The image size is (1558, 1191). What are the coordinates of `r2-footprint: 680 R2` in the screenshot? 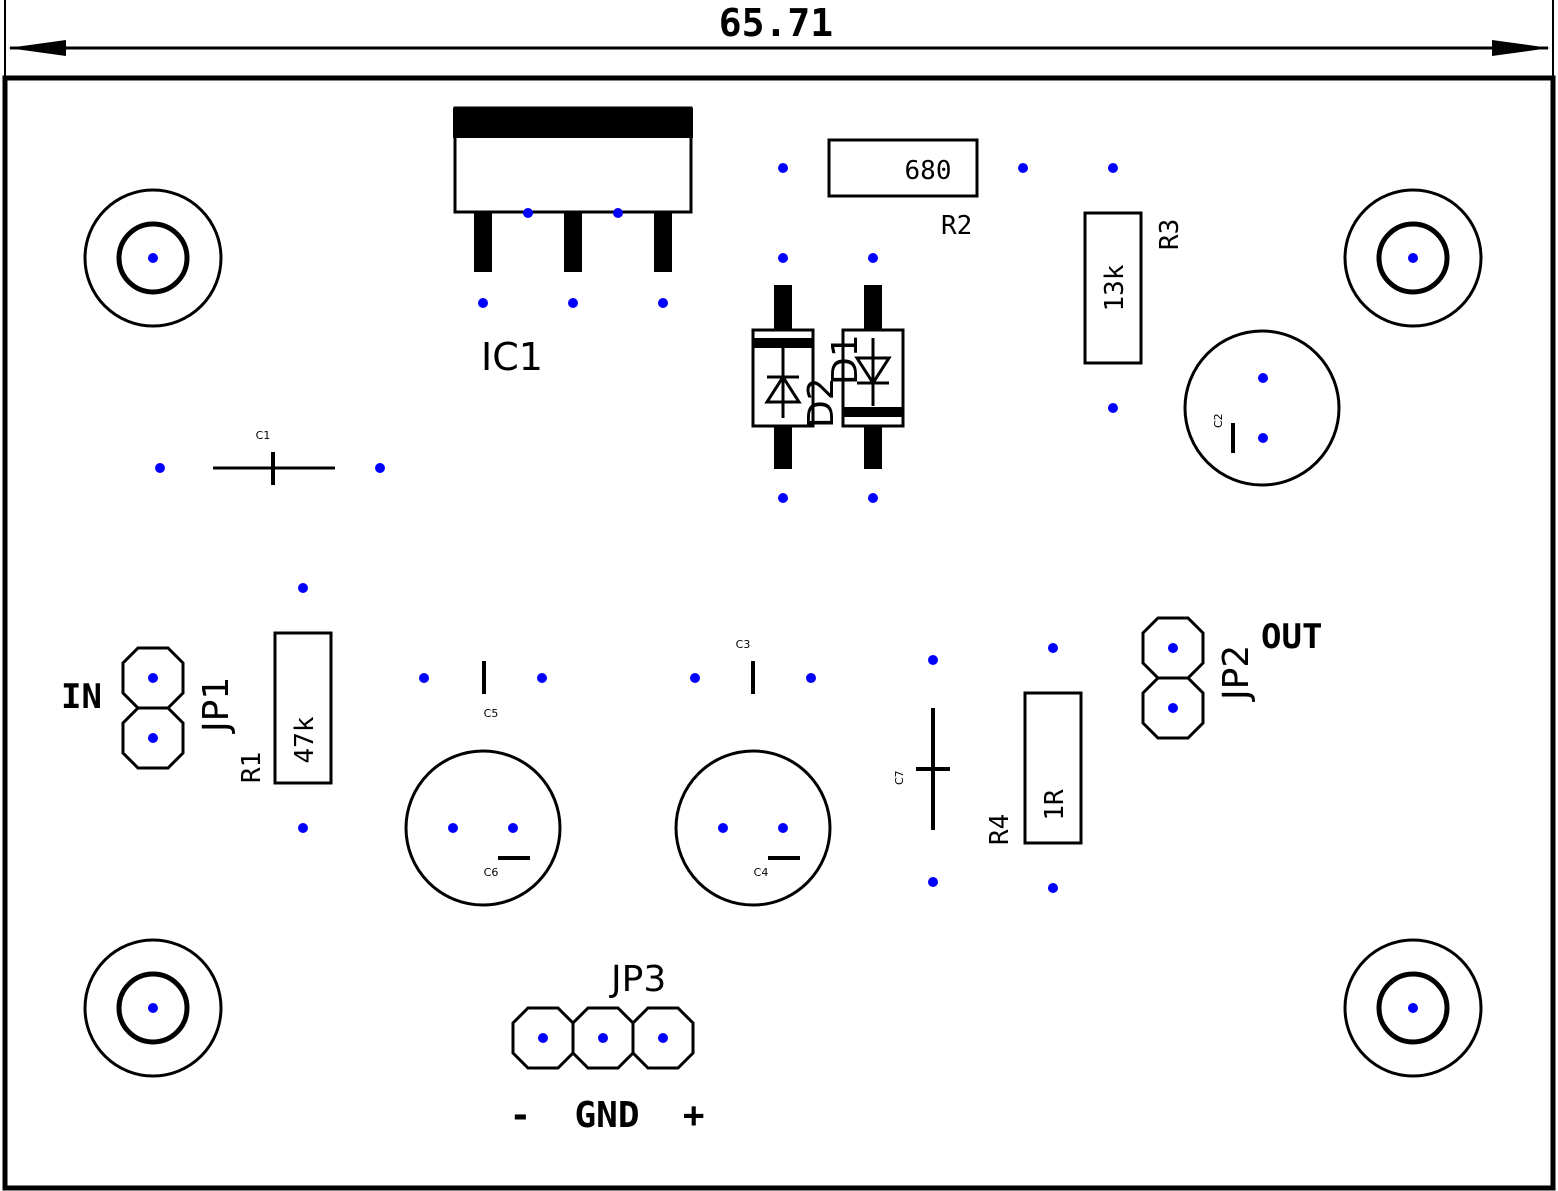 It's located at (903, 189).